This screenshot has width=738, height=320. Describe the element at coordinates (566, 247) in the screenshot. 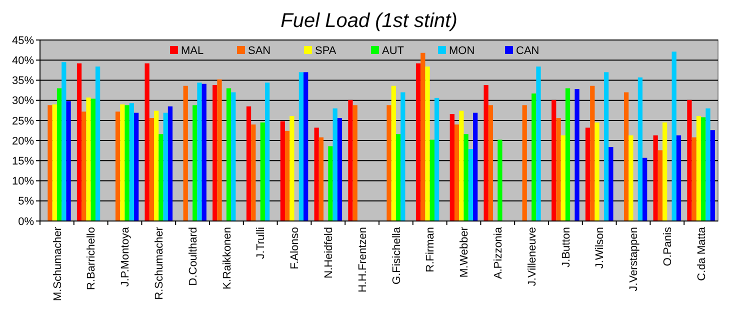

I see `x-tick-label: J.Button` at that location.